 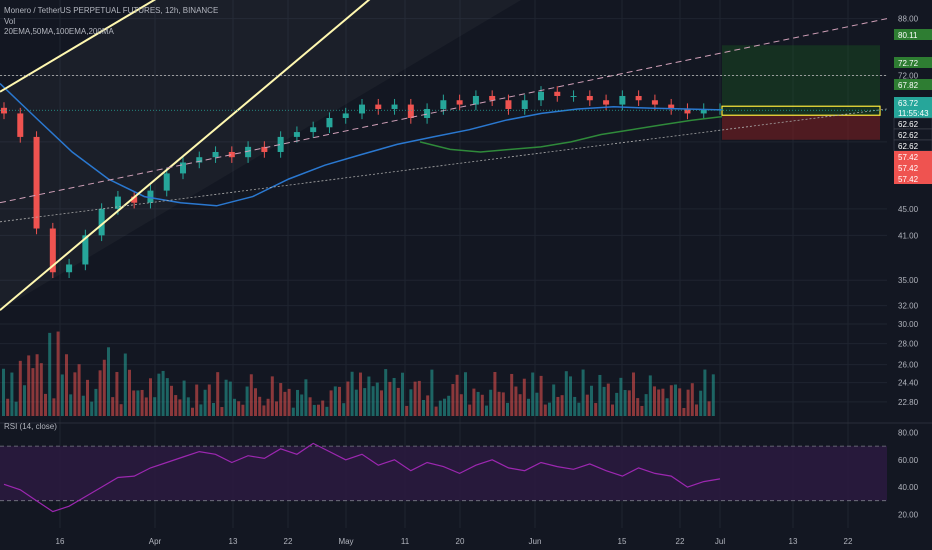 What do you see at coordinates (908, 85) in the screenshot?
I see `price-tag-label: 67.82` at bounding box center [908, 85].